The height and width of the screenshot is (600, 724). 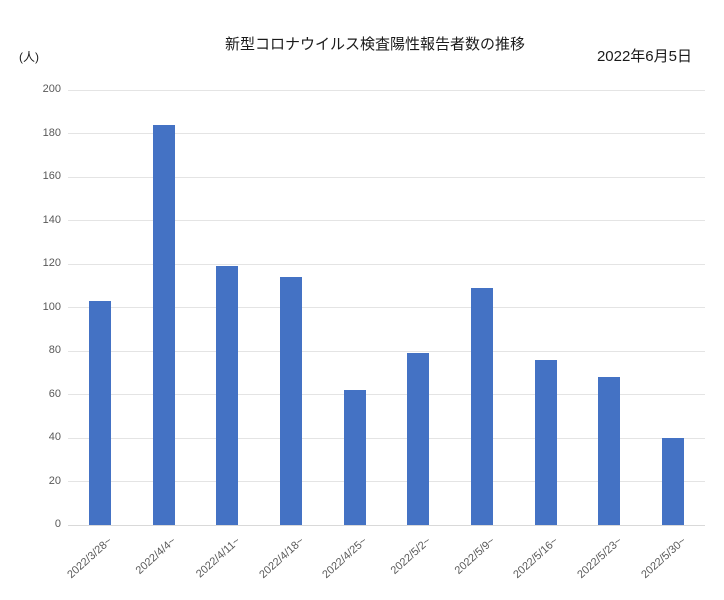 What do you see at coordinates (51, 263) in the screenshot?
I see `y-tick-label: 120` at bounding box center [51, 263].